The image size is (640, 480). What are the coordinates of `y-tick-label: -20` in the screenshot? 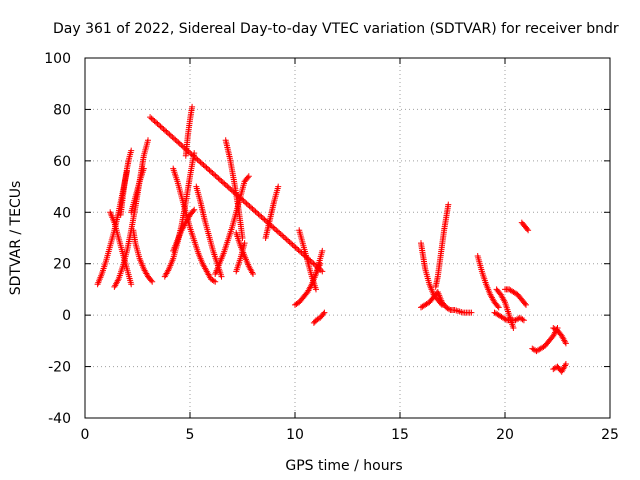 It's located at (59, 368).